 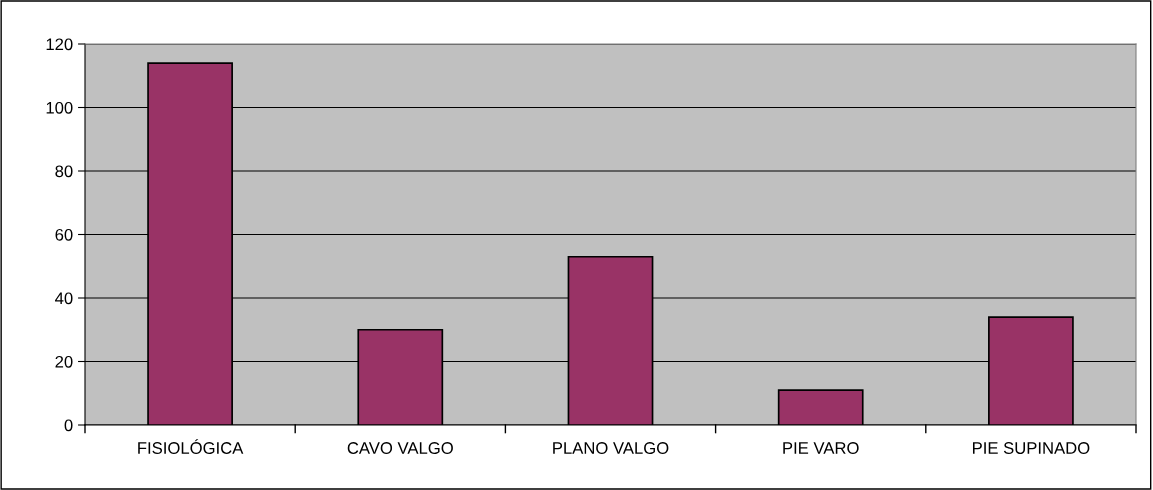 I want to click on x-tick-label: CAVO VALGO, so click(x=400, y=448).